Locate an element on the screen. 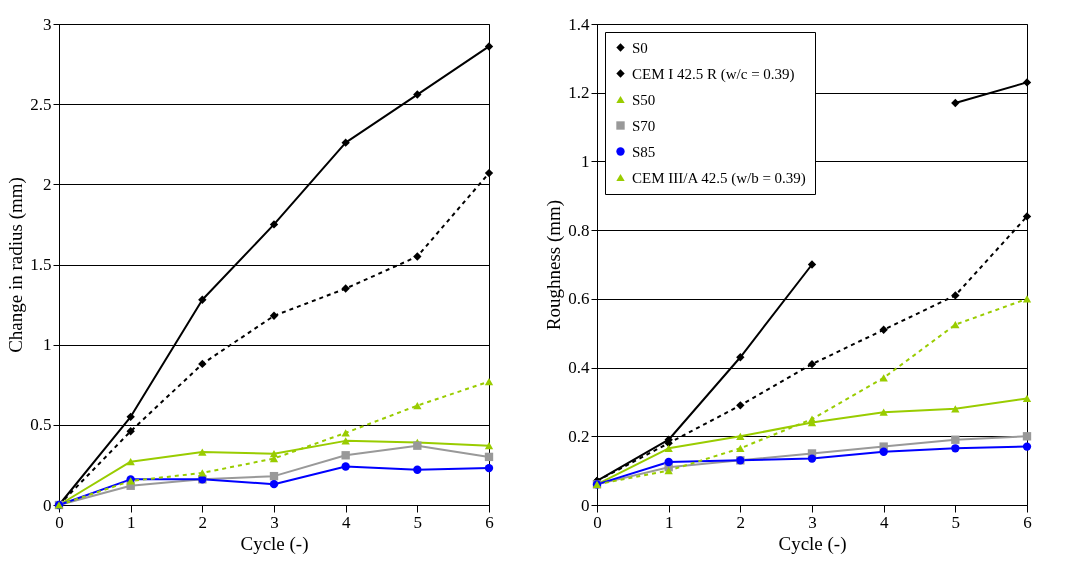 The height and width of the screenshot is (568, 1070). legend-label: CEM I 42.5 R (w/c = 0.39) is located at coordinates (713, 74).